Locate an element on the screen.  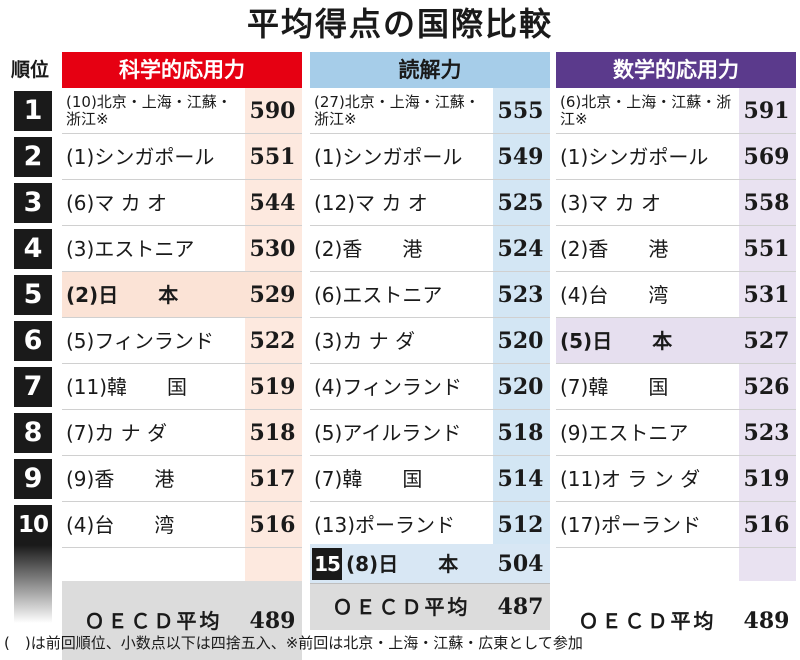
reading-row: (7)韓 国 514 is located at coordinates (430, 479).